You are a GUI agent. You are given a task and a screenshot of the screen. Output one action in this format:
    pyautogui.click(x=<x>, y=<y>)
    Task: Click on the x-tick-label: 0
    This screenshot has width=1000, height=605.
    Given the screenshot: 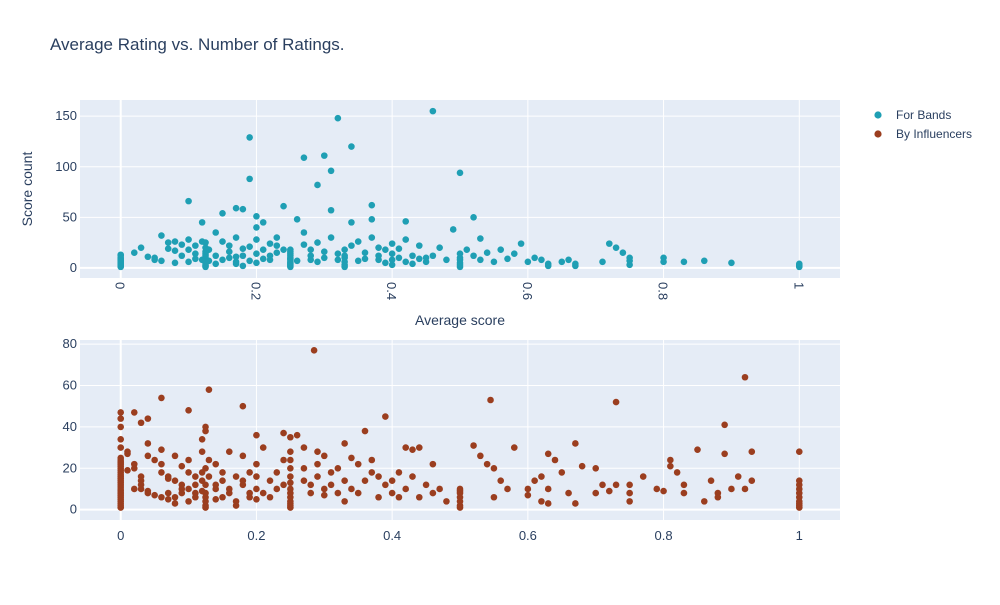 What is the action you would take?
    pyautogui.click(x=120, y=285)
    